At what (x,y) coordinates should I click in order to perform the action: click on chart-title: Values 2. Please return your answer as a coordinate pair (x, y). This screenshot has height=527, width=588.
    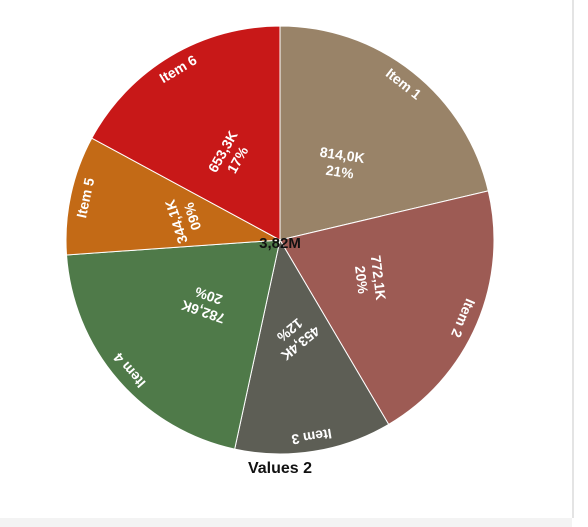
    Looking at the image, I should click on (280, 468).